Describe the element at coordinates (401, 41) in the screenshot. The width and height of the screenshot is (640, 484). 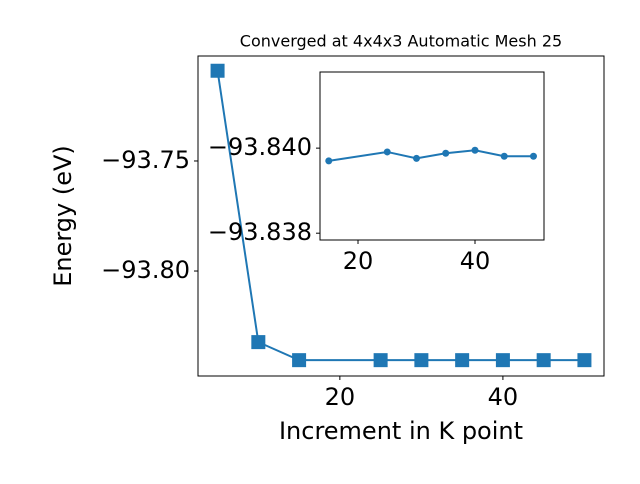
I see `chart-title: Converged at 4x4x3 Automatic Mesh 25` at that location.